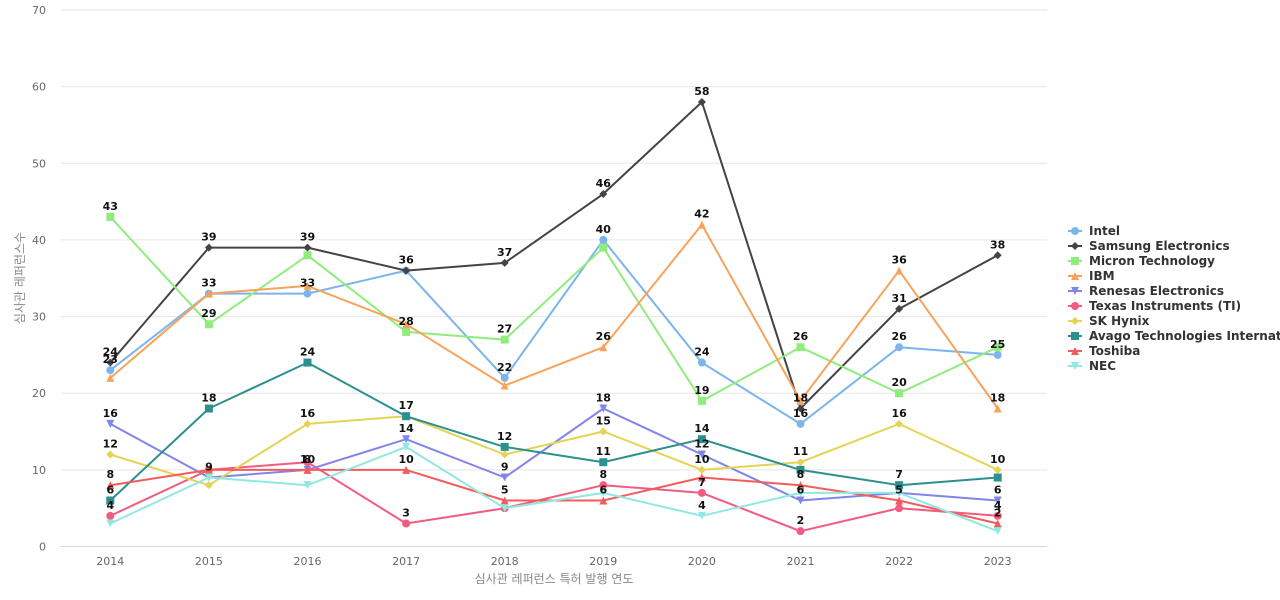 Image resolution: width=1280 pixels, height=600 pixels. What do you see at coordinates (1165, 306) in the screenshot?
I see `legend-label: Texas Instruments (TI)` at bounding box center [1165, 306].